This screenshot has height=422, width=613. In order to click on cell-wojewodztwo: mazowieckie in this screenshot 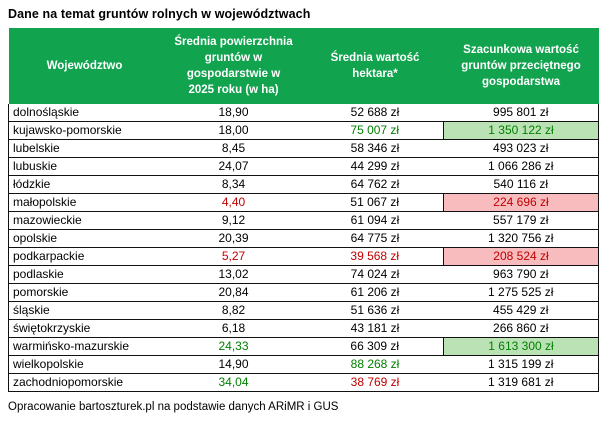, I will do `click(84, 220)`.